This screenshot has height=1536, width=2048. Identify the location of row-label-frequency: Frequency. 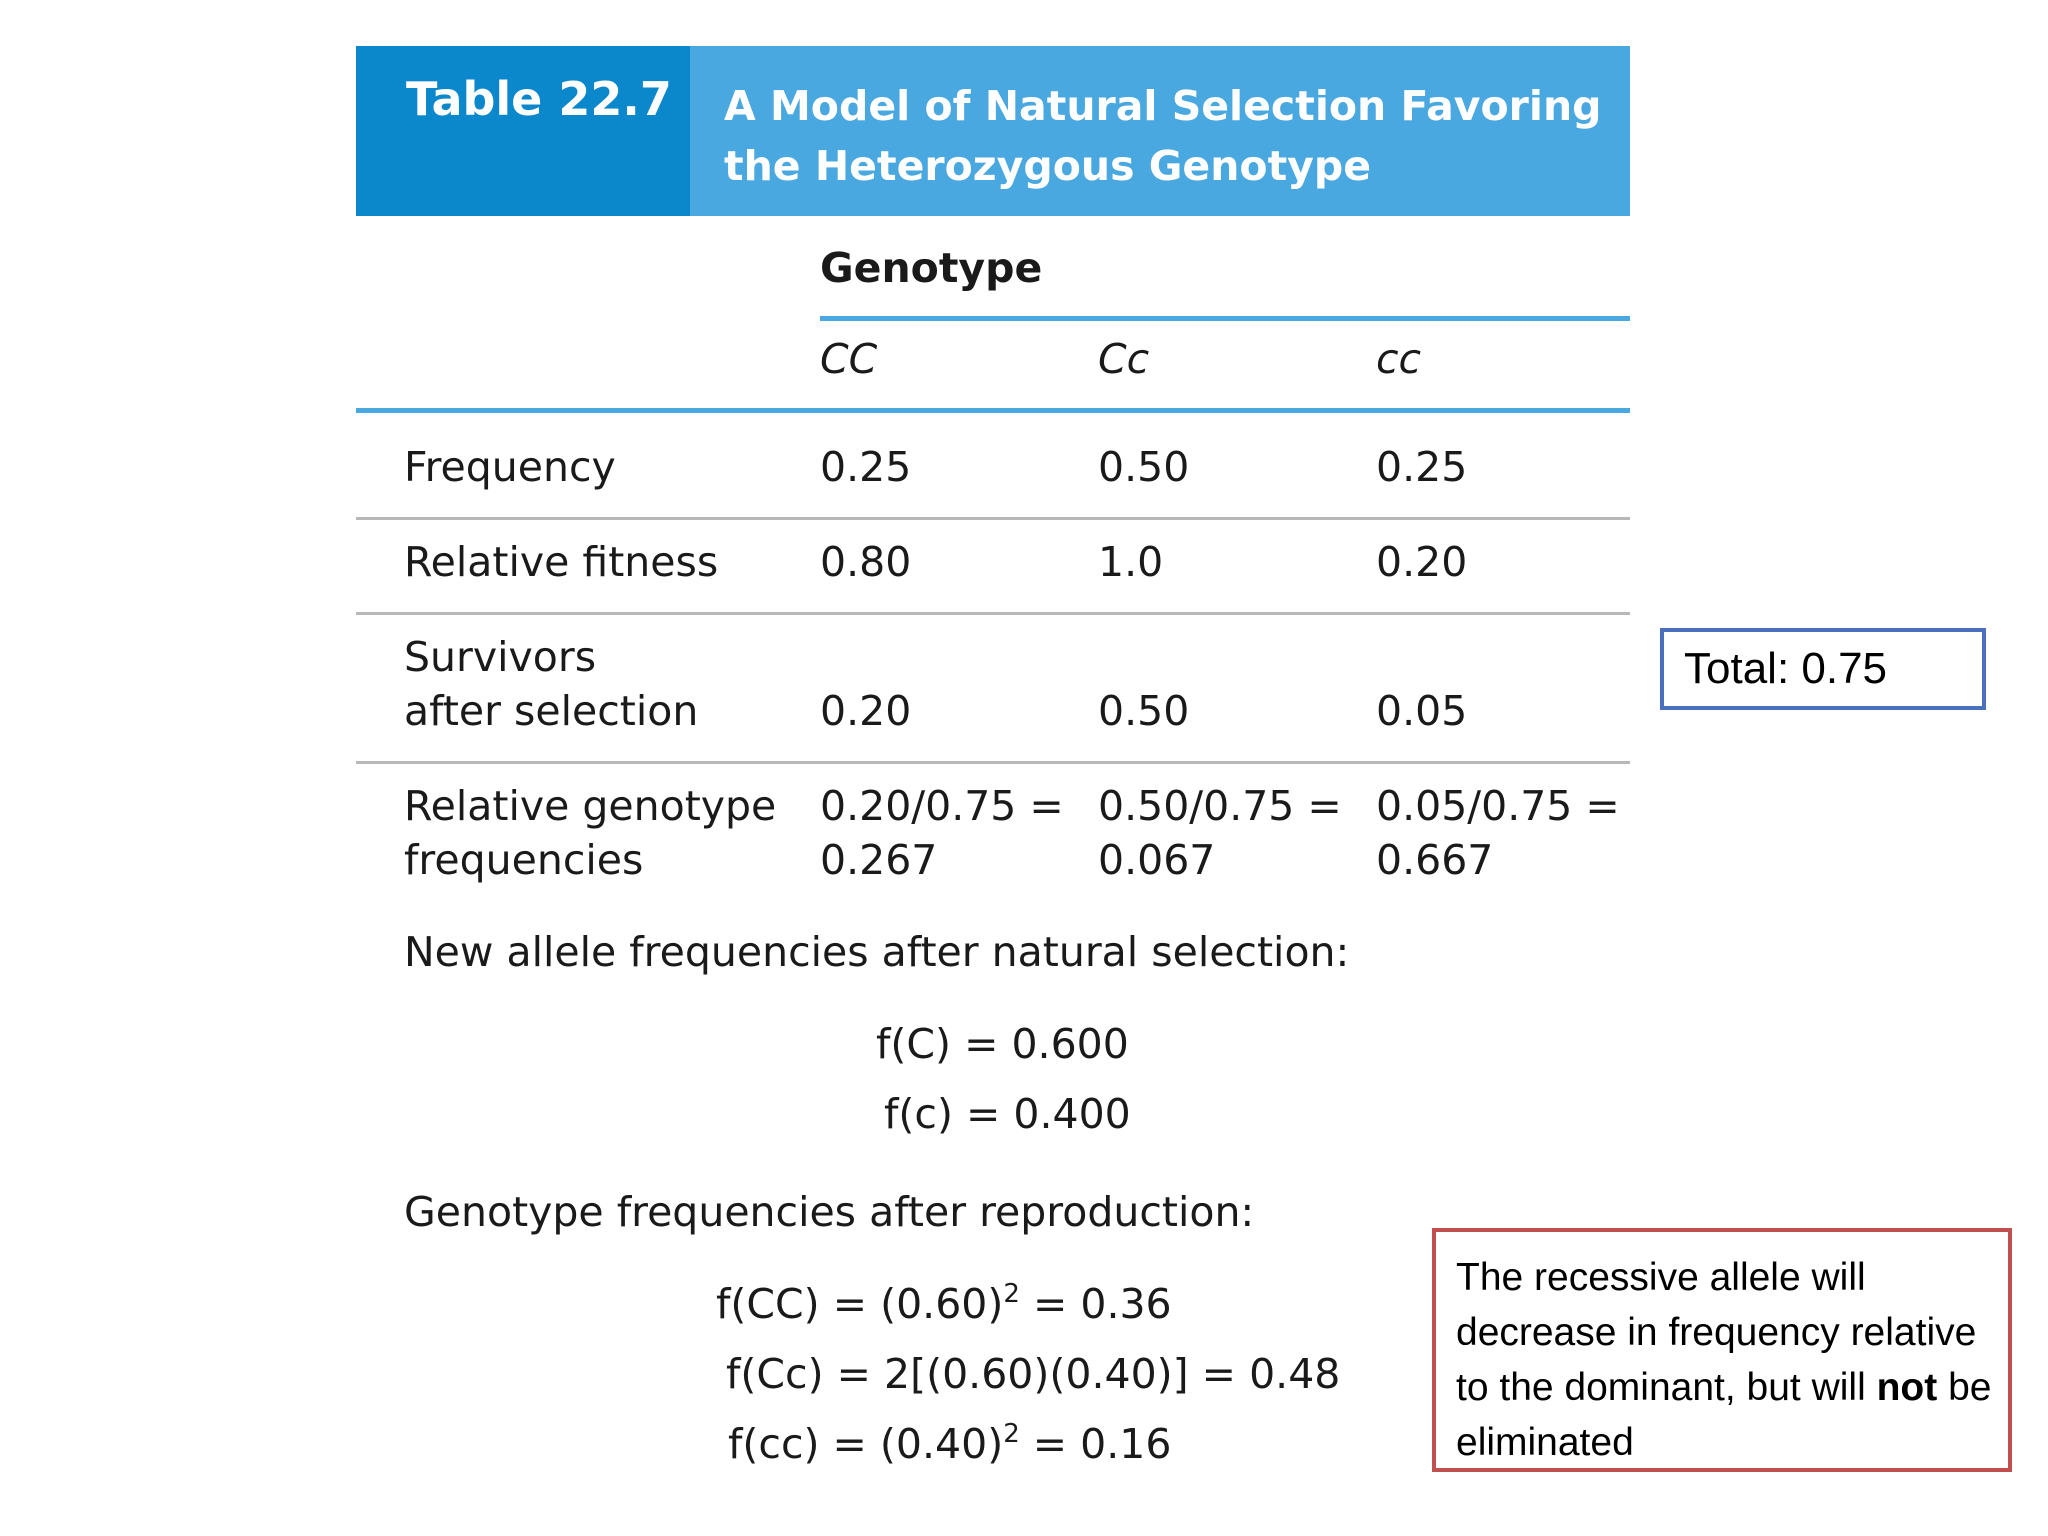
(510, 467).